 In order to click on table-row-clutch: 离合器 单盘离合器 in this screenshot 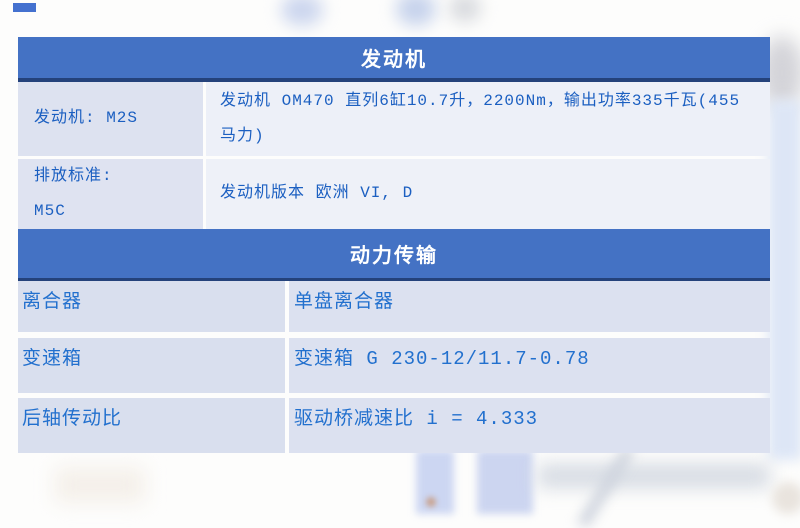, I will do `click(394, 306)`.